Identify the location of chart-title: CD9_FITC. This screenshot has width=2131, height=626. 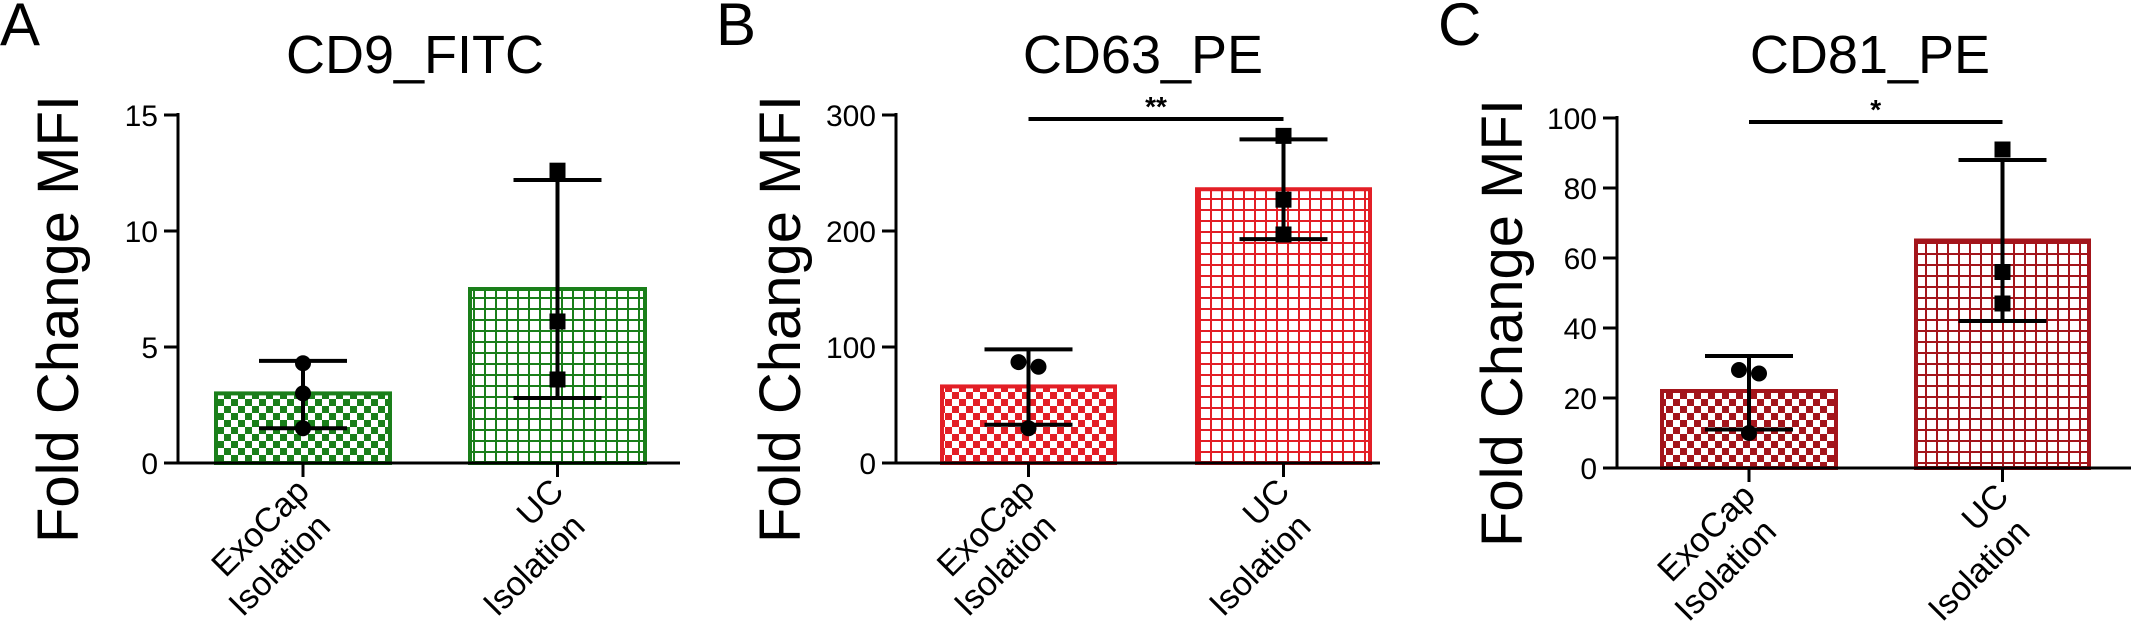
(415, 55).